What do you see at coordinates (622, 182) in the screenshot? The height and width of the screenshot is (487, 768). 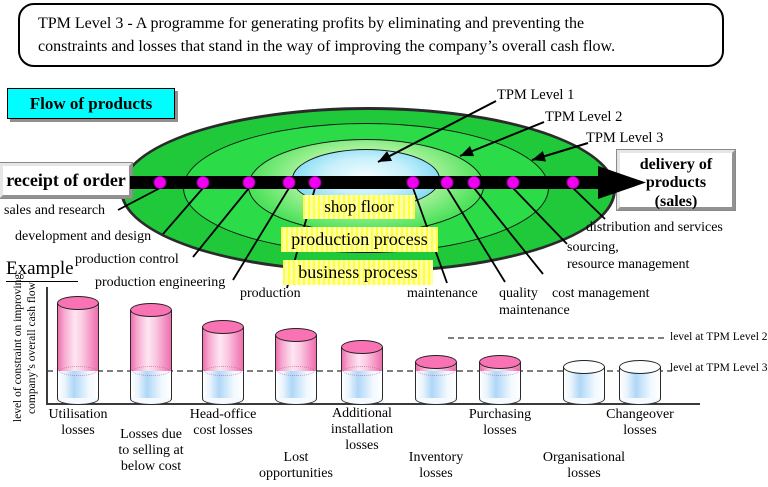 I see `flow-arrow-head` at bounding box center [622, 182].